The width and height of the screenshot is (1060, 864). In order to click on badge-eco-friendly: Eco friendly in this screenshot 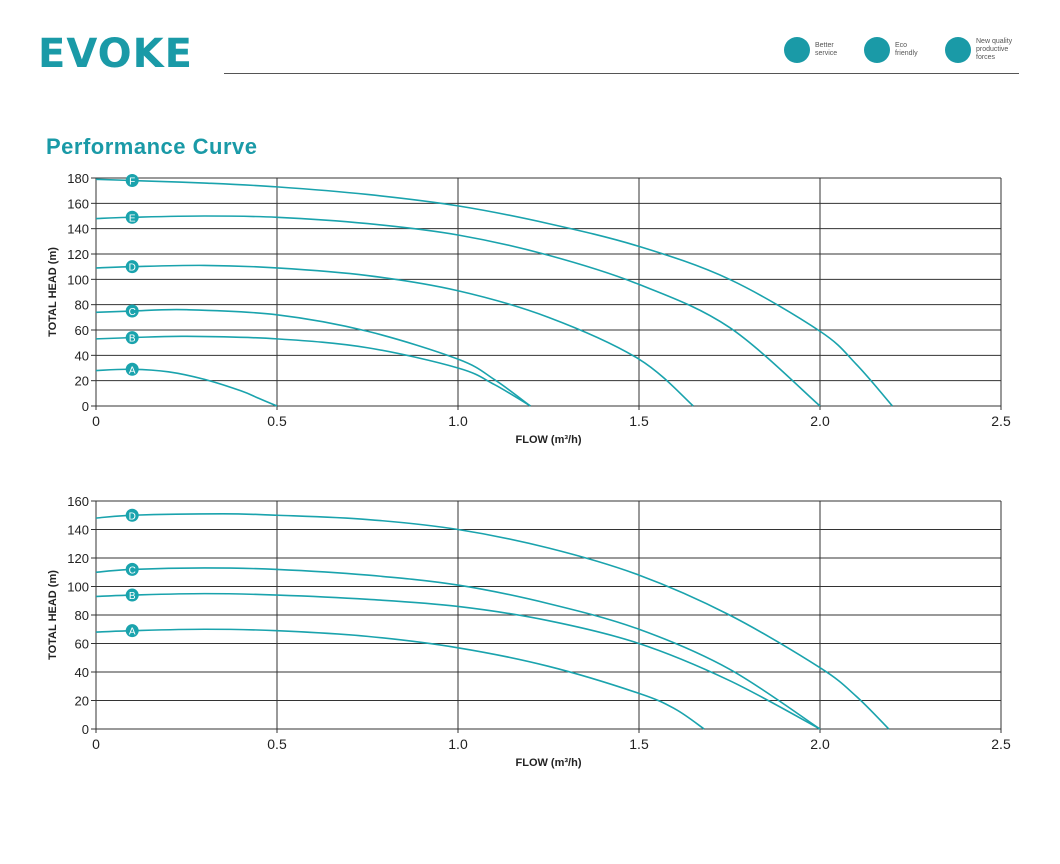, I will do `click(903, 50)`.